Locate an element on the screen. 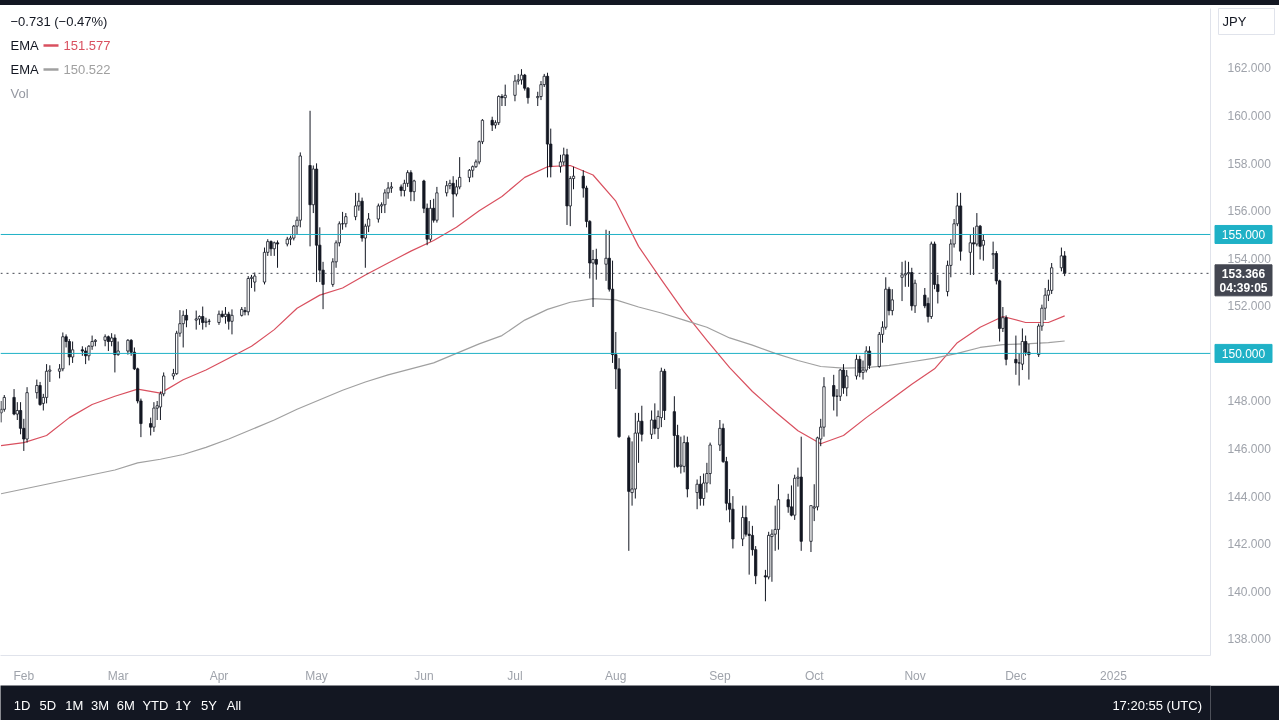  annotation: Vol is located at coordinates (19, 93).